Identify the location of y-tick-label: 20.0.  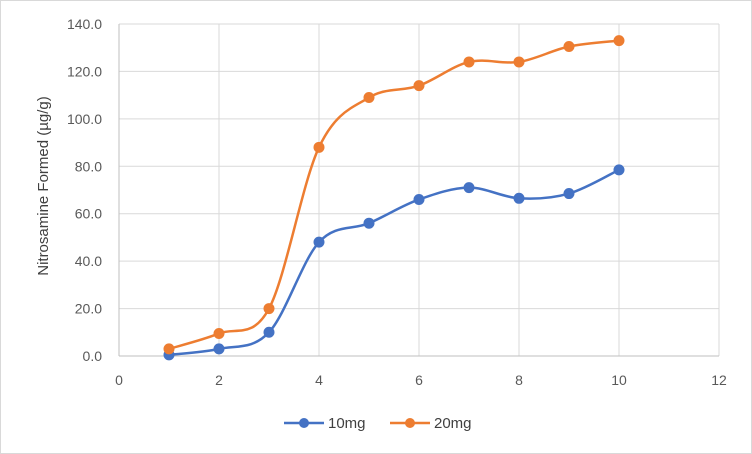
(88, 309).